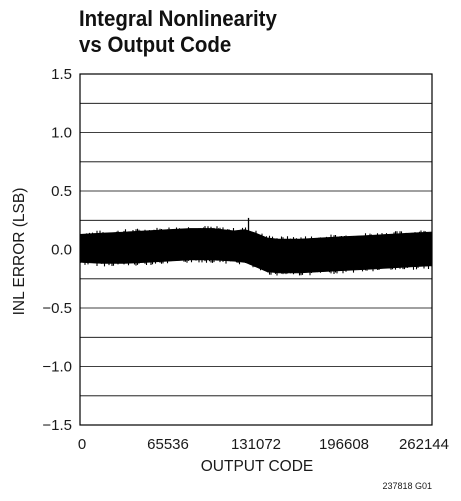 This screenshot has width=461, height=501. Describe the element at coordinates (178, 18) in the screenshot. I see `chart-title-line-1: Integral Nonlinearity` at that location.